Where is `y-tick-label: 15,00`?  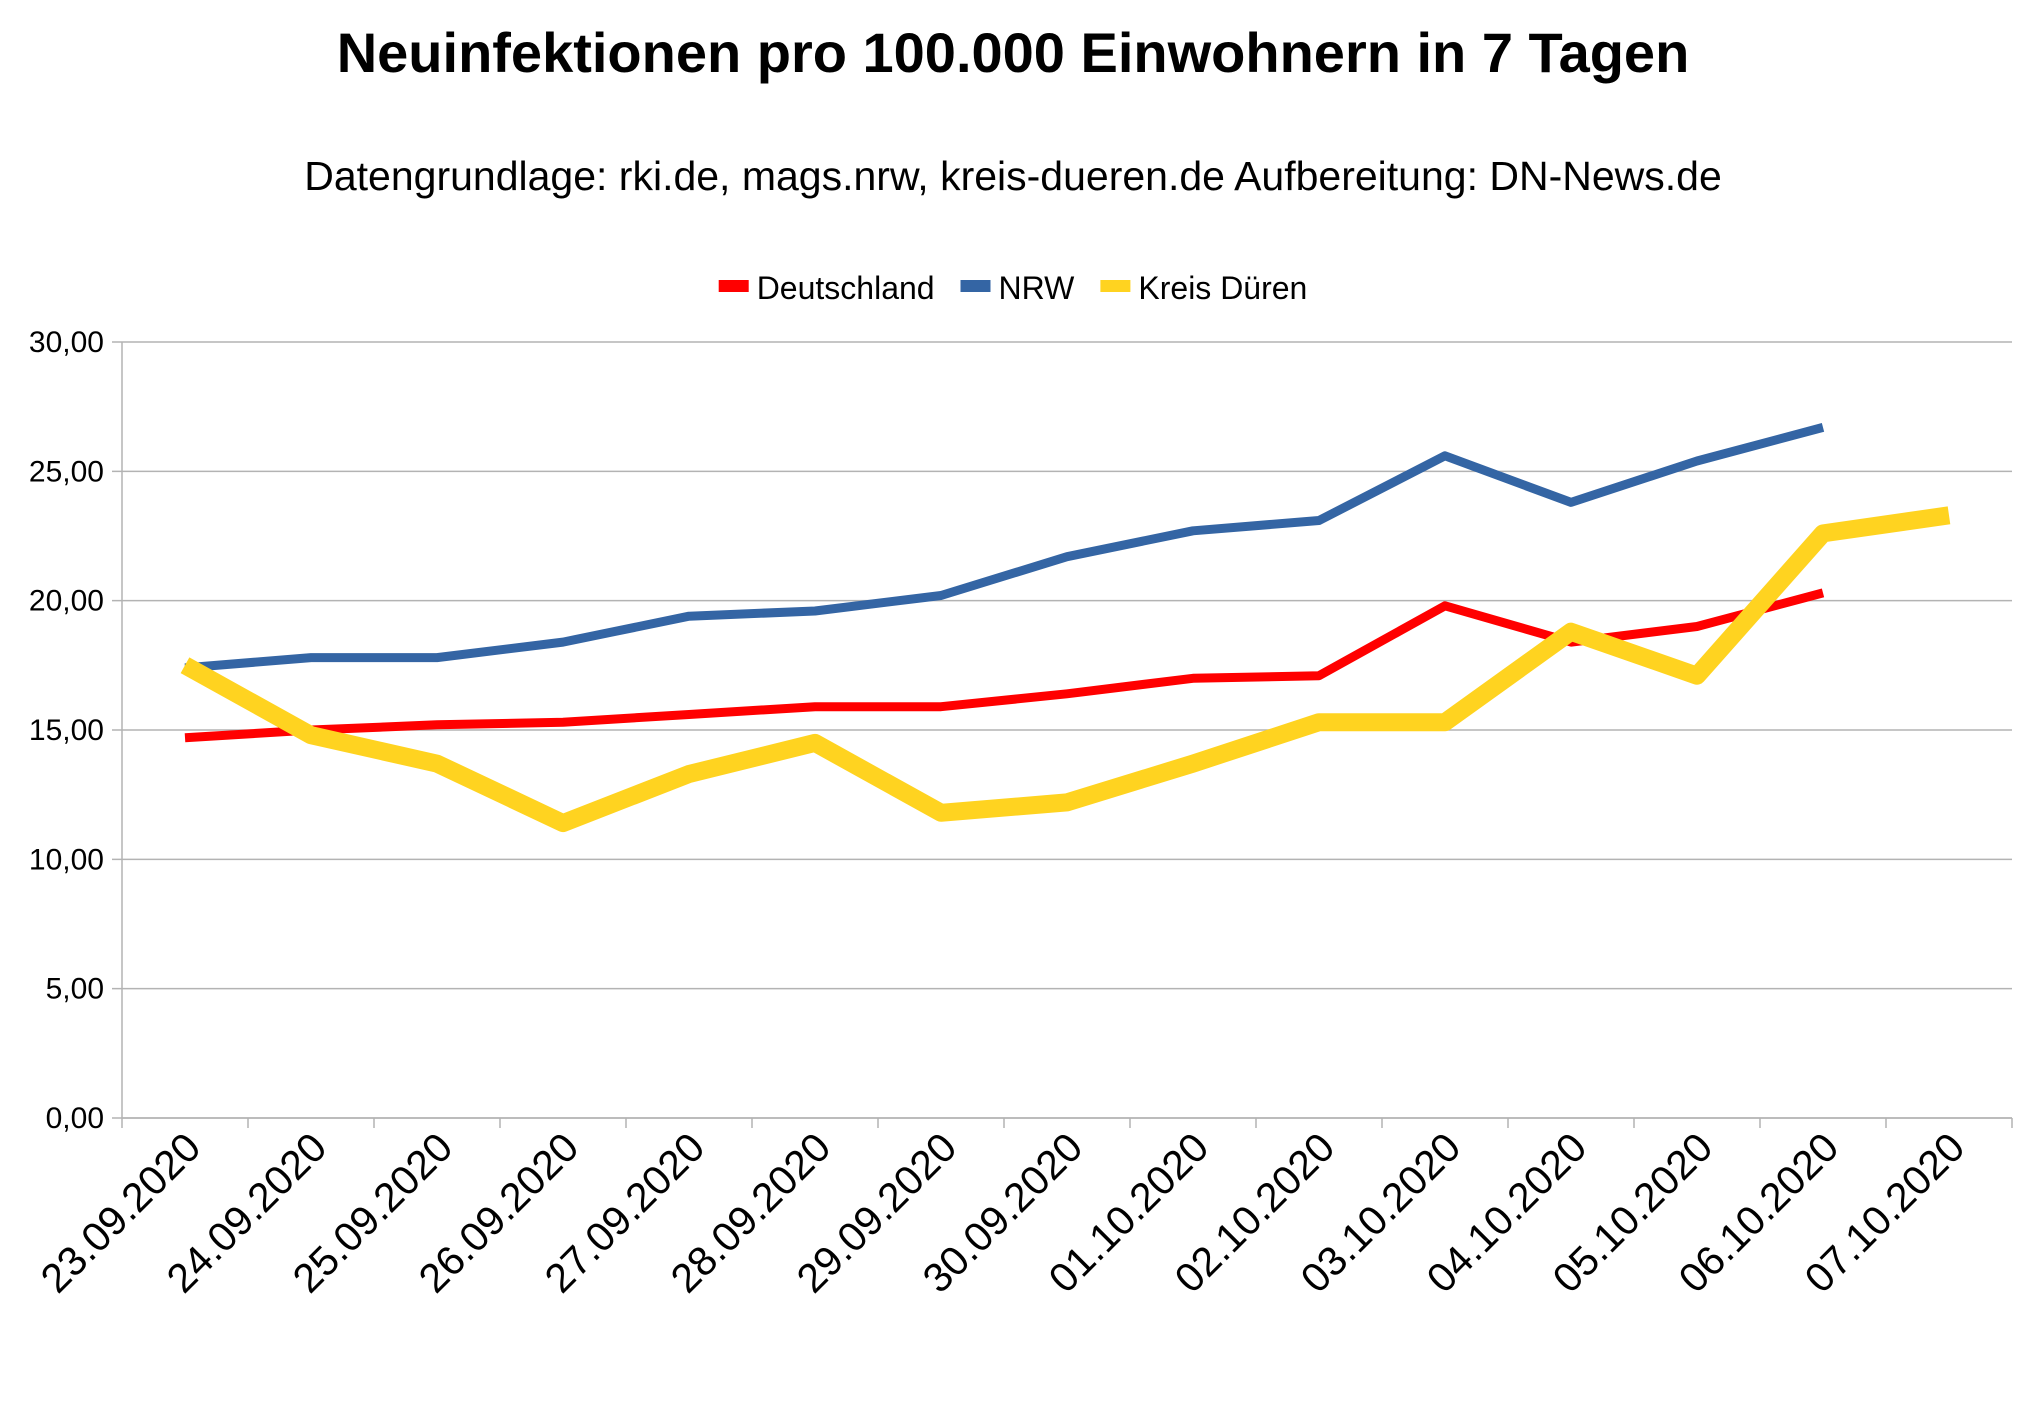 y-tick-label: 15,00 is located at coordinates (66, 730).